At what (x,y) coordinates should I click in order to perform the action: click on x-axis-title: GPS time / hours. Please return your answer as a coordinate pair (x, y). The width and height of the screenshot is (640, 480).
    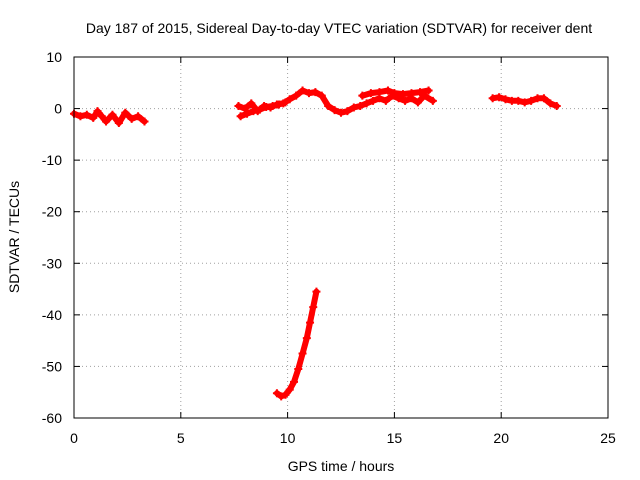
    Looking at the image, I should click on (341, 466).